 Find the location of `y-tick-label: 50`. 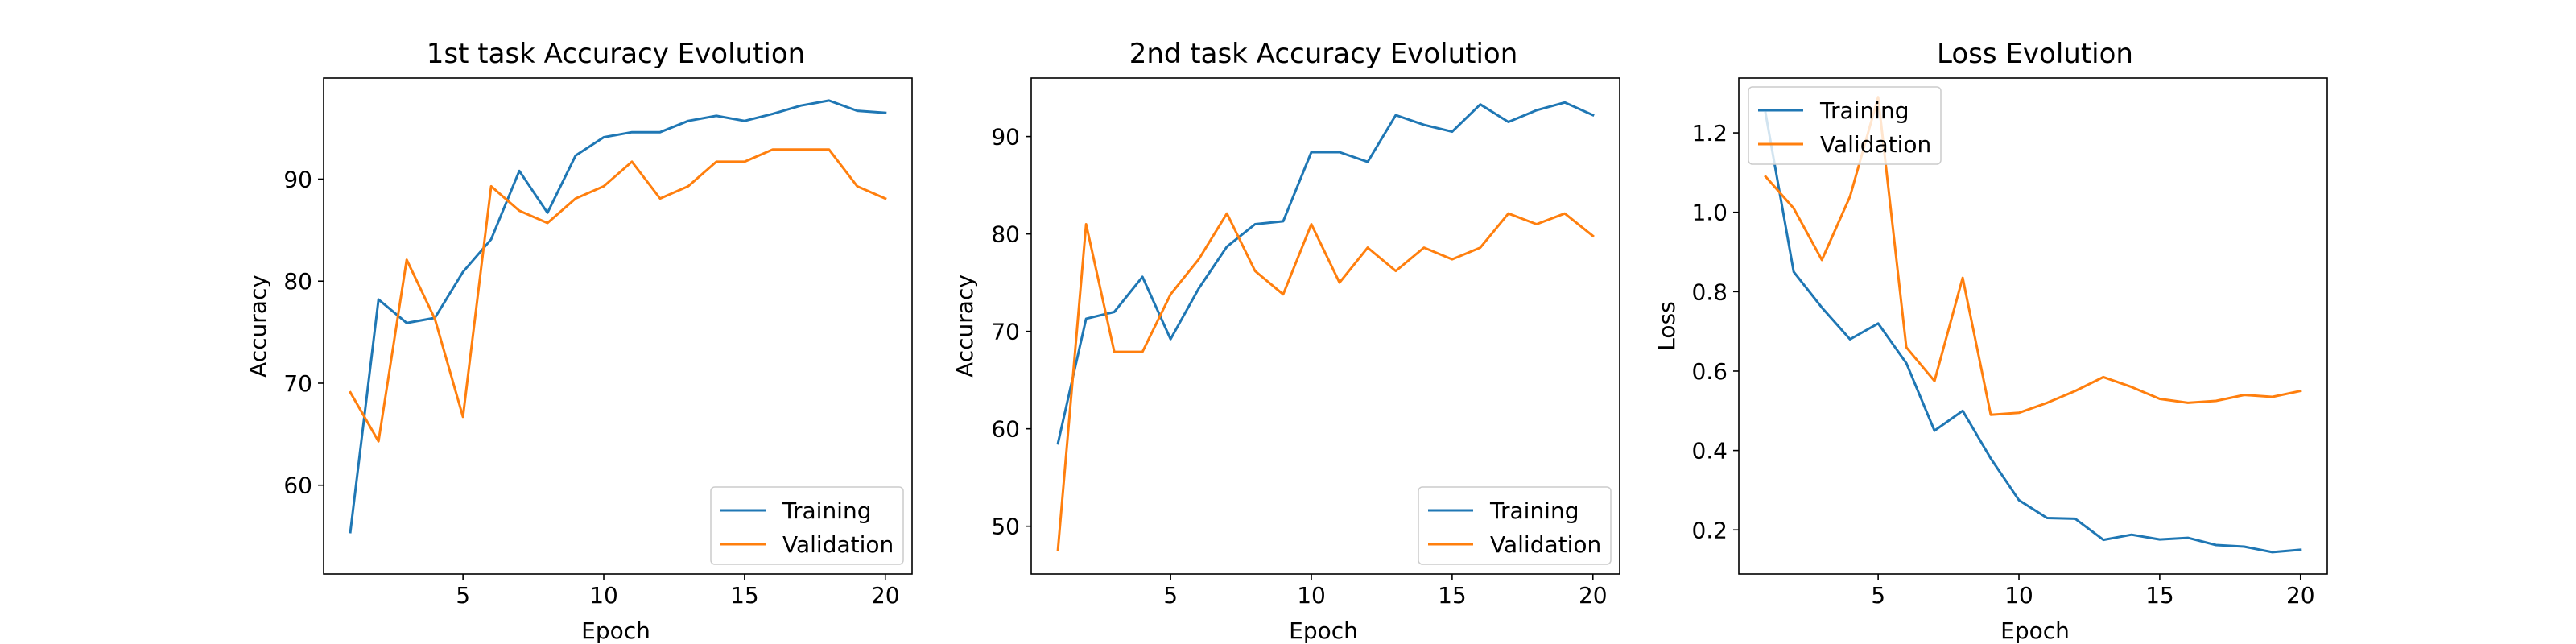

y-tick-label: 50 is located at coordinates (1006, 527).